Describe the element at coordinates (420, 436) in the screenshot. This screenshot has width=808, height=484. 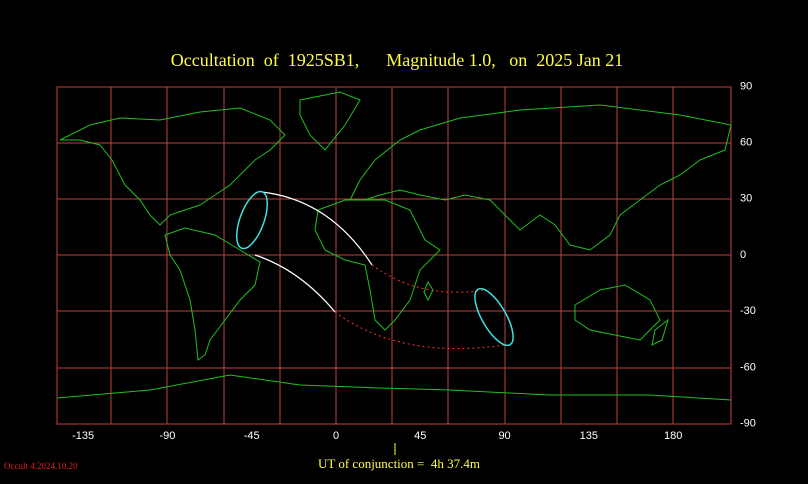
I see `lon-tick-label: 45` at that location.